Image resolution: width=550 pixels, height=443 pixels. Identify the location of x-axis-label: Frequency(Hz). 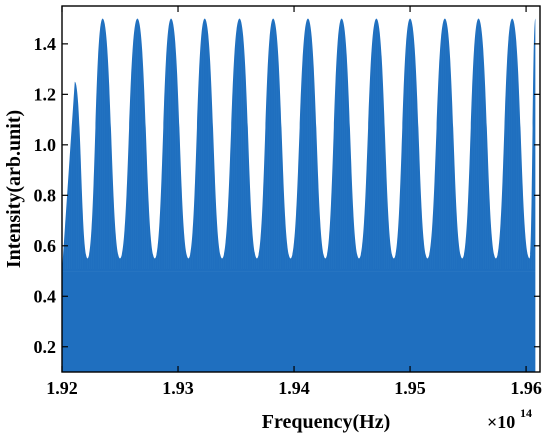
(326, 422).